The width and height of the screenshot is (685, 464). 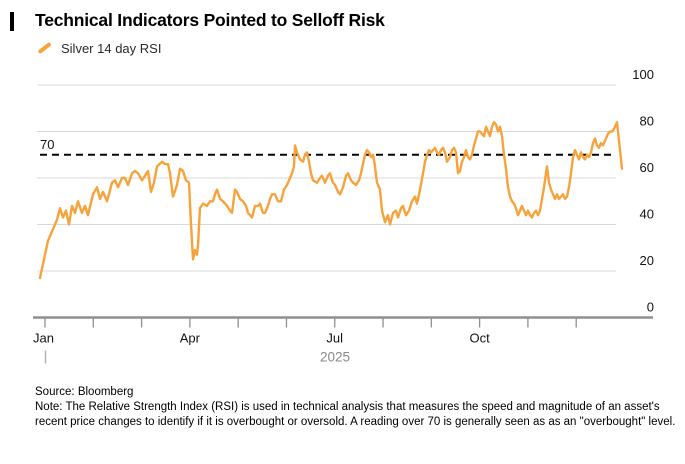 What do you see at coordinates (650, 307) in the screenshot?
I see `y-axis-tick-label: 0` at bounding box center [650, 307].